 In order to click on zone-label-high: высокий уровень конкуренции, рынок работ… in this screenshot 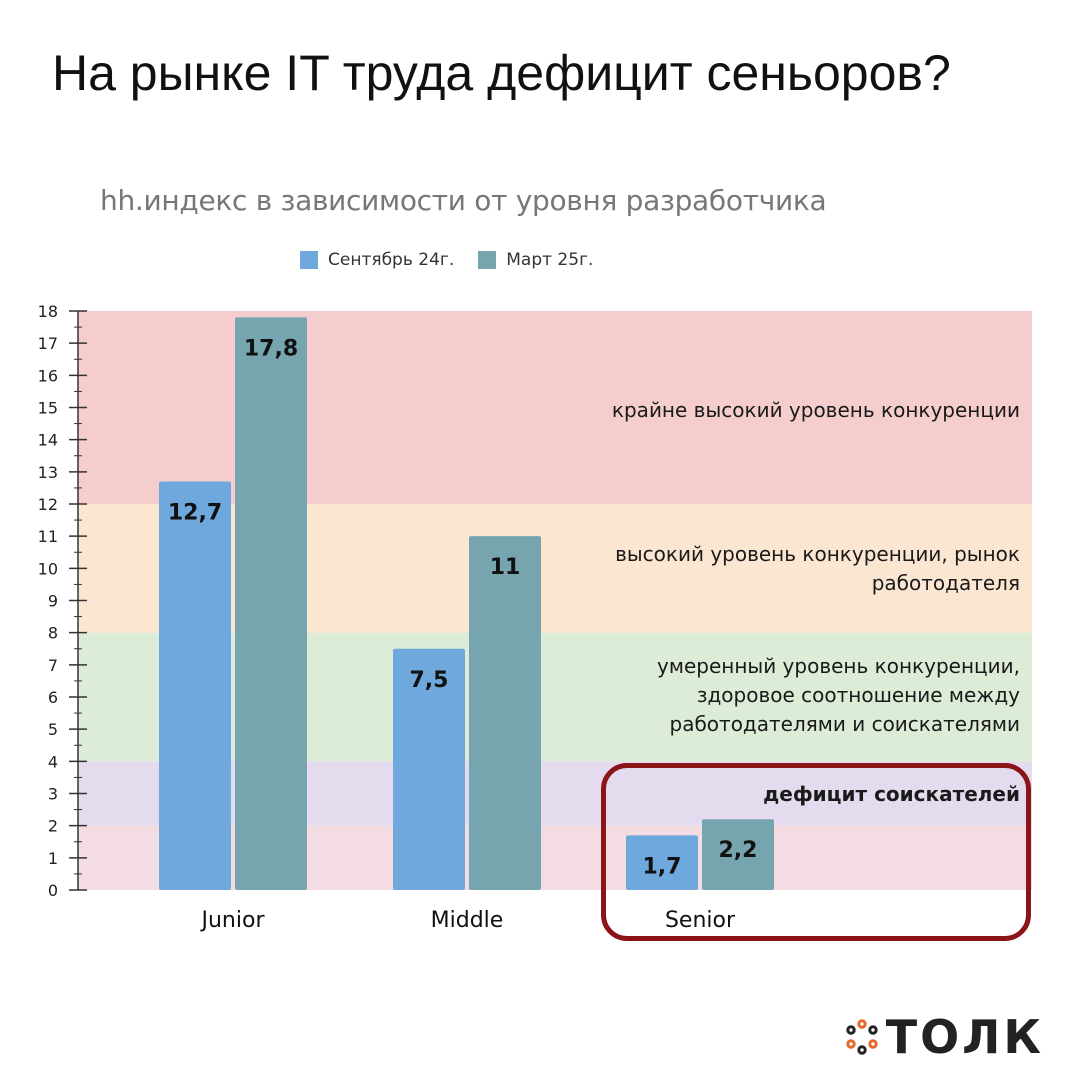, I will do `click(817, 568)`.